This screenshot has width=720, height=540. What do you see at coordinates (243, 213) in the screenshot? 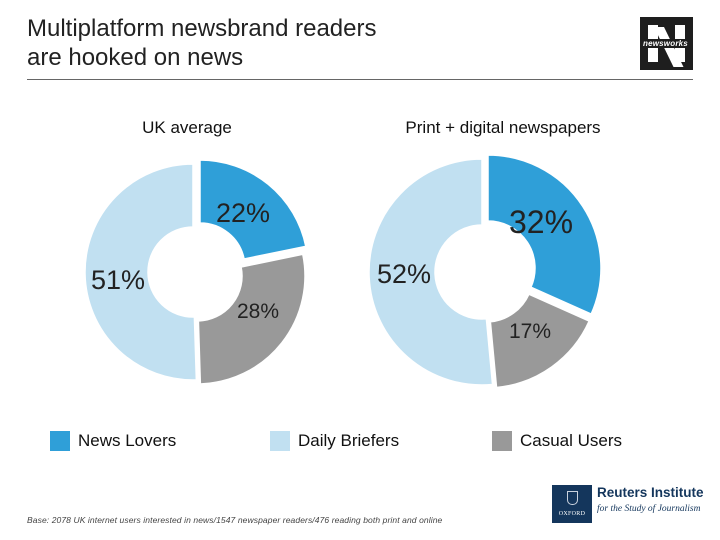
I see `data-label-uk-news-lovers: 22%` at bounding box center [243, 213].